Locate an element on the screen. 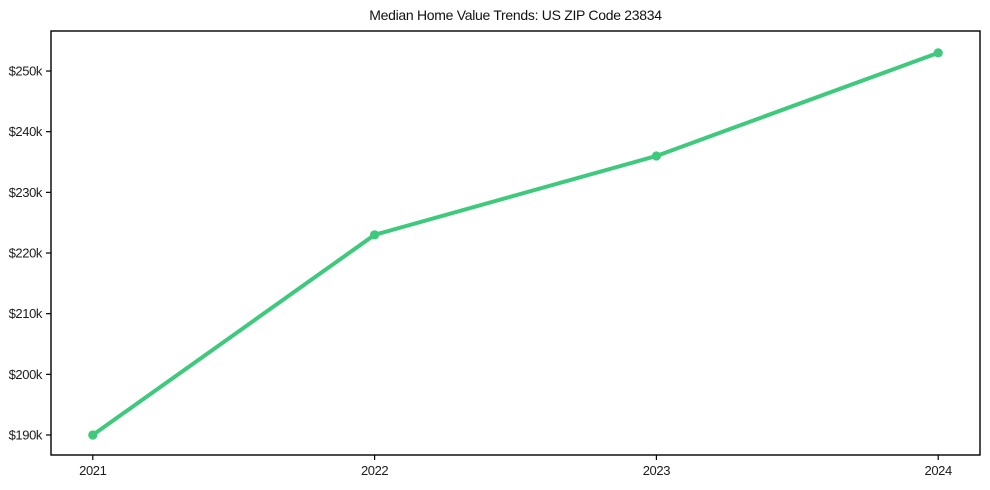 This screenshot has width=990, height=490. y-tick-label: $250k is located at coordinates (26, 71).